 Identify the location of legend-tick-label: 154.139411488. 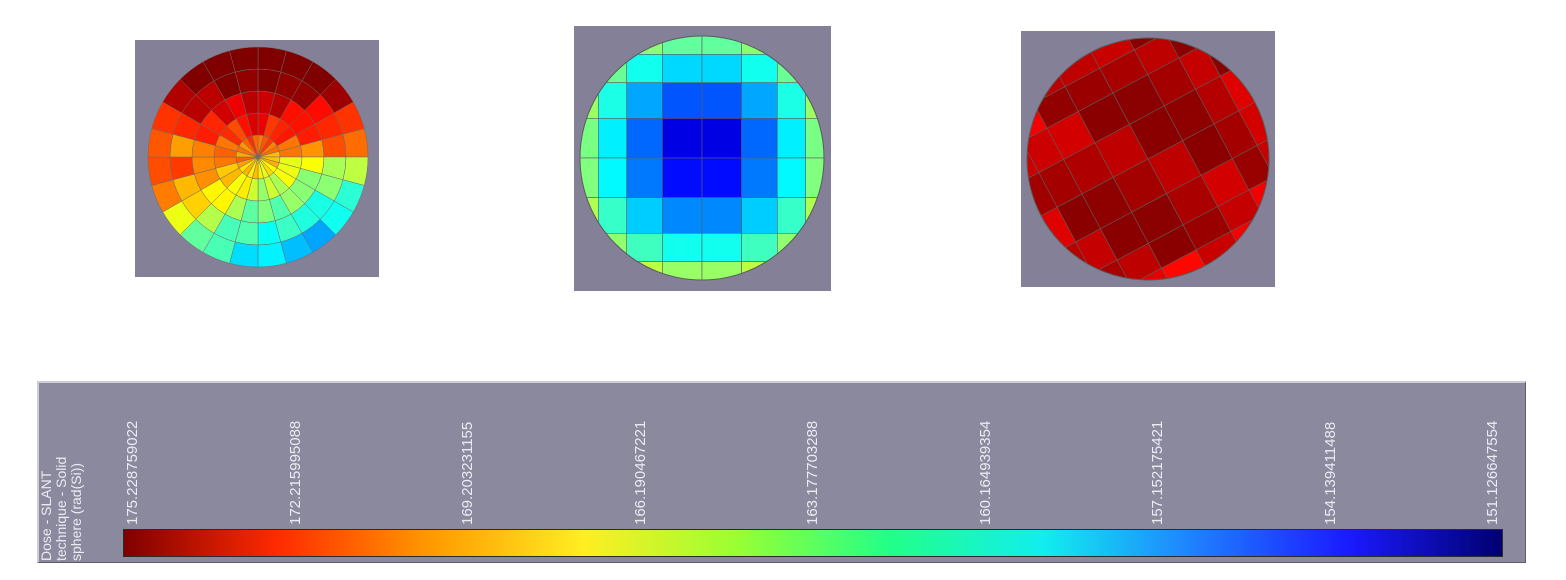
(1330, 473).